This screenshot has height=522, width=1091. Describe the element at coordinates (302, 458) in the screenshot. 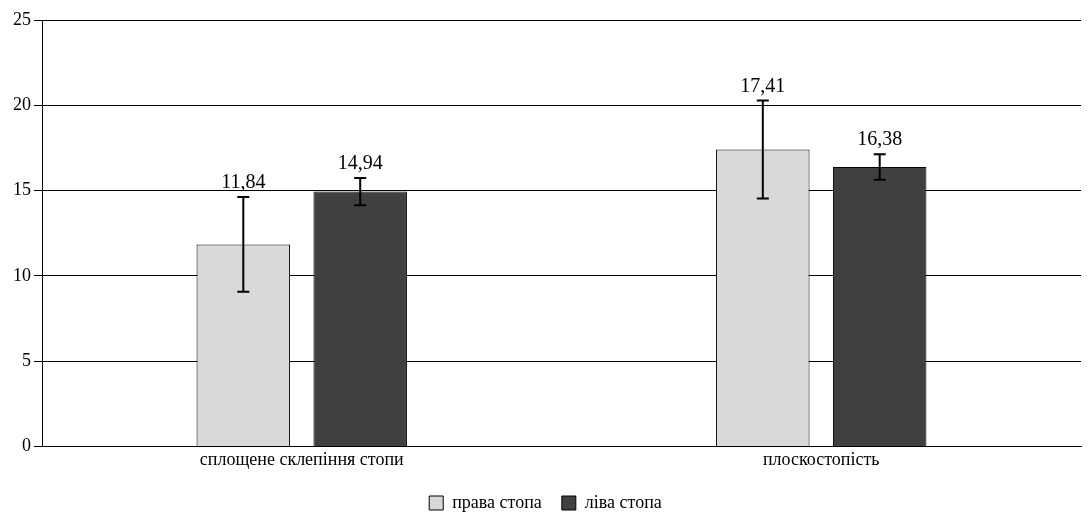

I see `x-tick-label: сплощене склепіння стопи` at that location.